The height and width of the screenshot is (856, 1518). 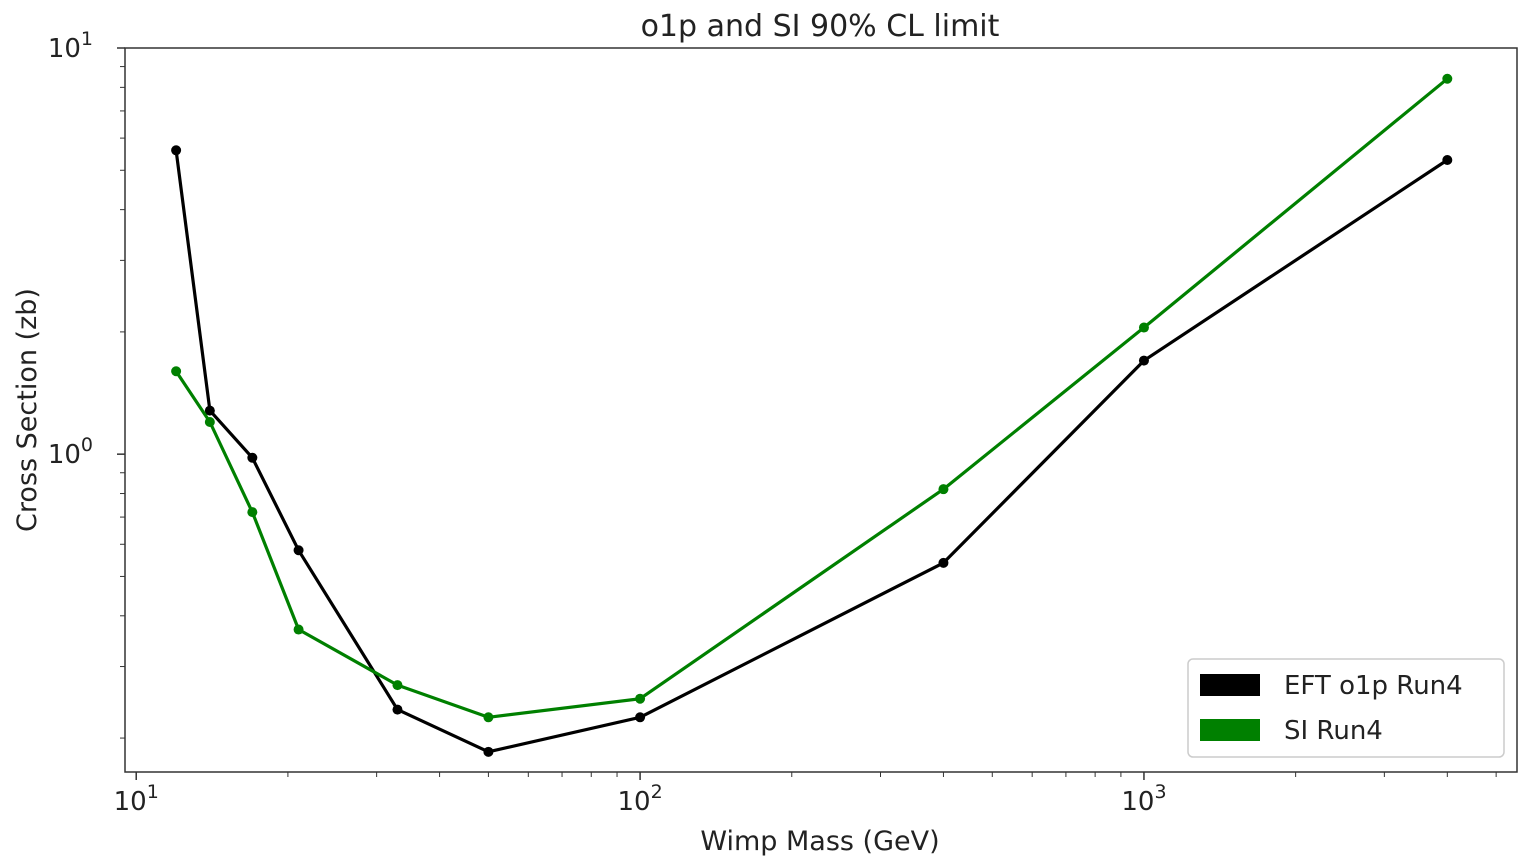 I want to click on x-tick-exponent: 2, so click(x=657, y=792).